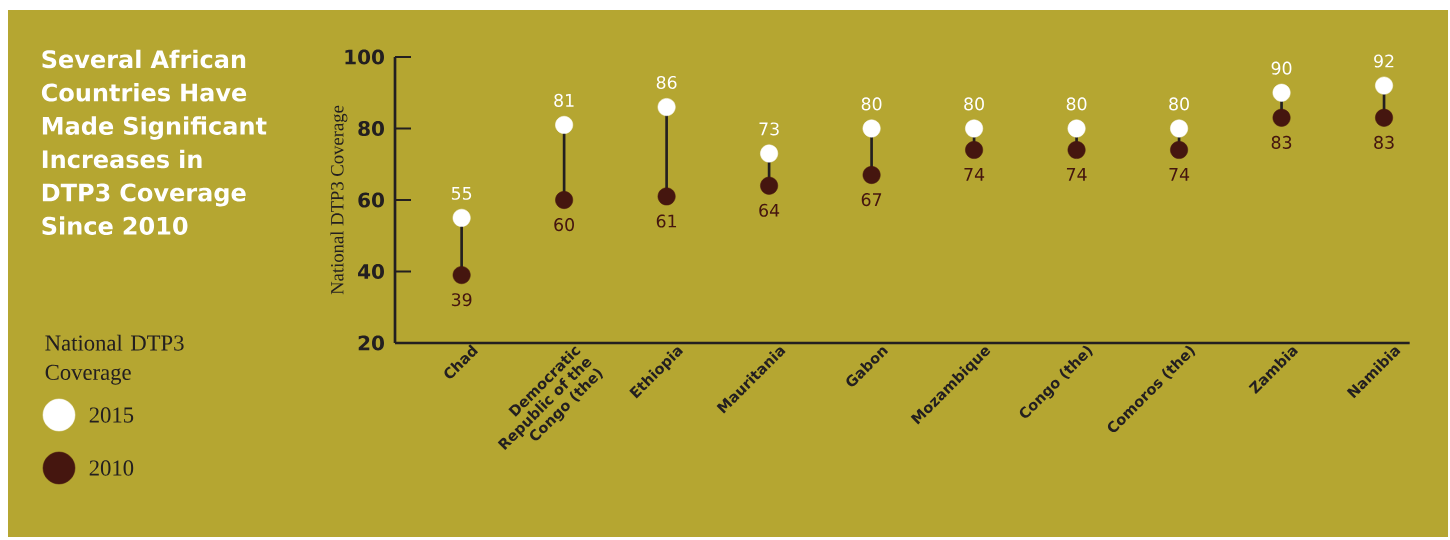 Image resolution: width=1450 pixels, height=540 pixels. What do you see at coordinates (371, 271) in the screenshot?
I see `y-tick-label: 40` at bounding box center [371, 271].